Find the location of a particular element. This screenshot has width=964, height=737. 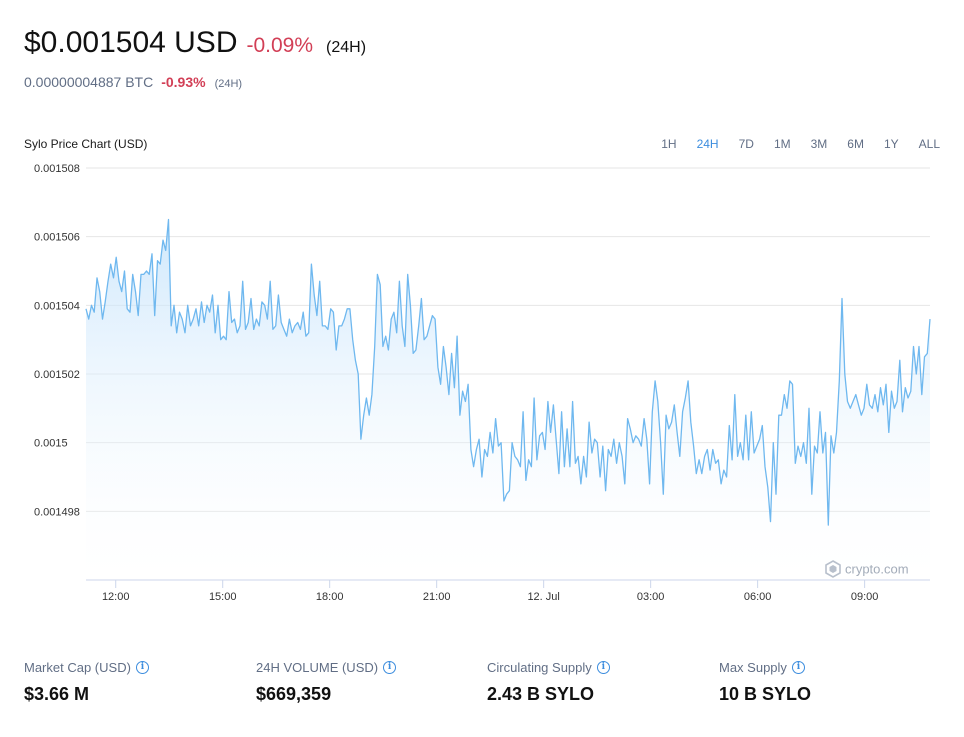

x-tick-label: 12. Jul is located at coordinates (543, 597).